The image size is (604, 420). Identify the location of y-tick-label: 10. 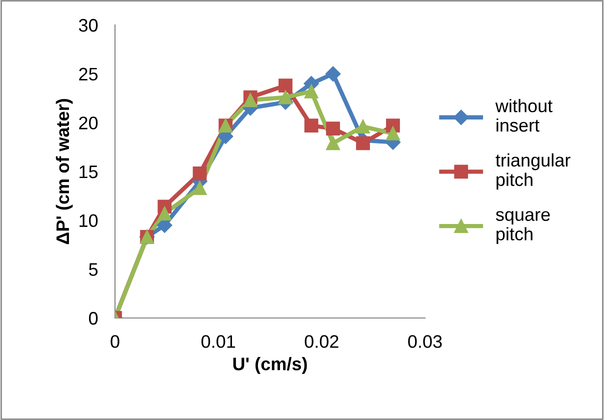
(89, 221).